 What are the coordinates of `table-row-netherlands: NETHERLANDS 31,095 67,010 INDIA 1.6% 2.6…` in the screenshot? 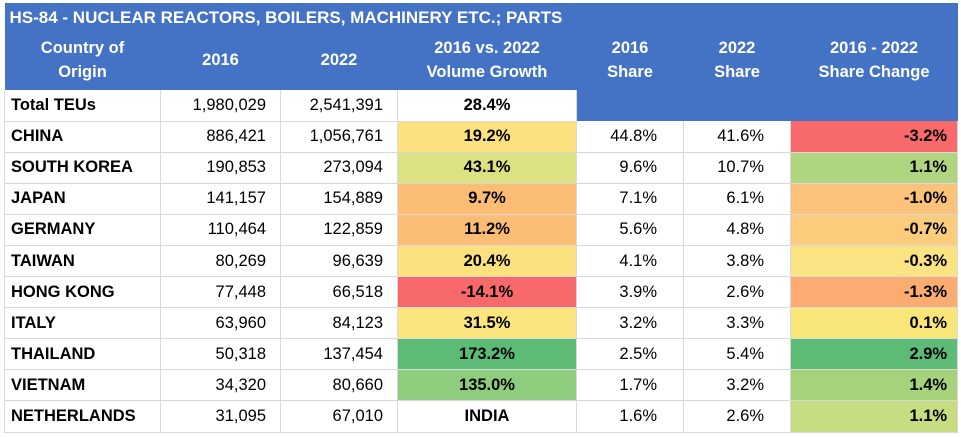 It's located at (481, 416).